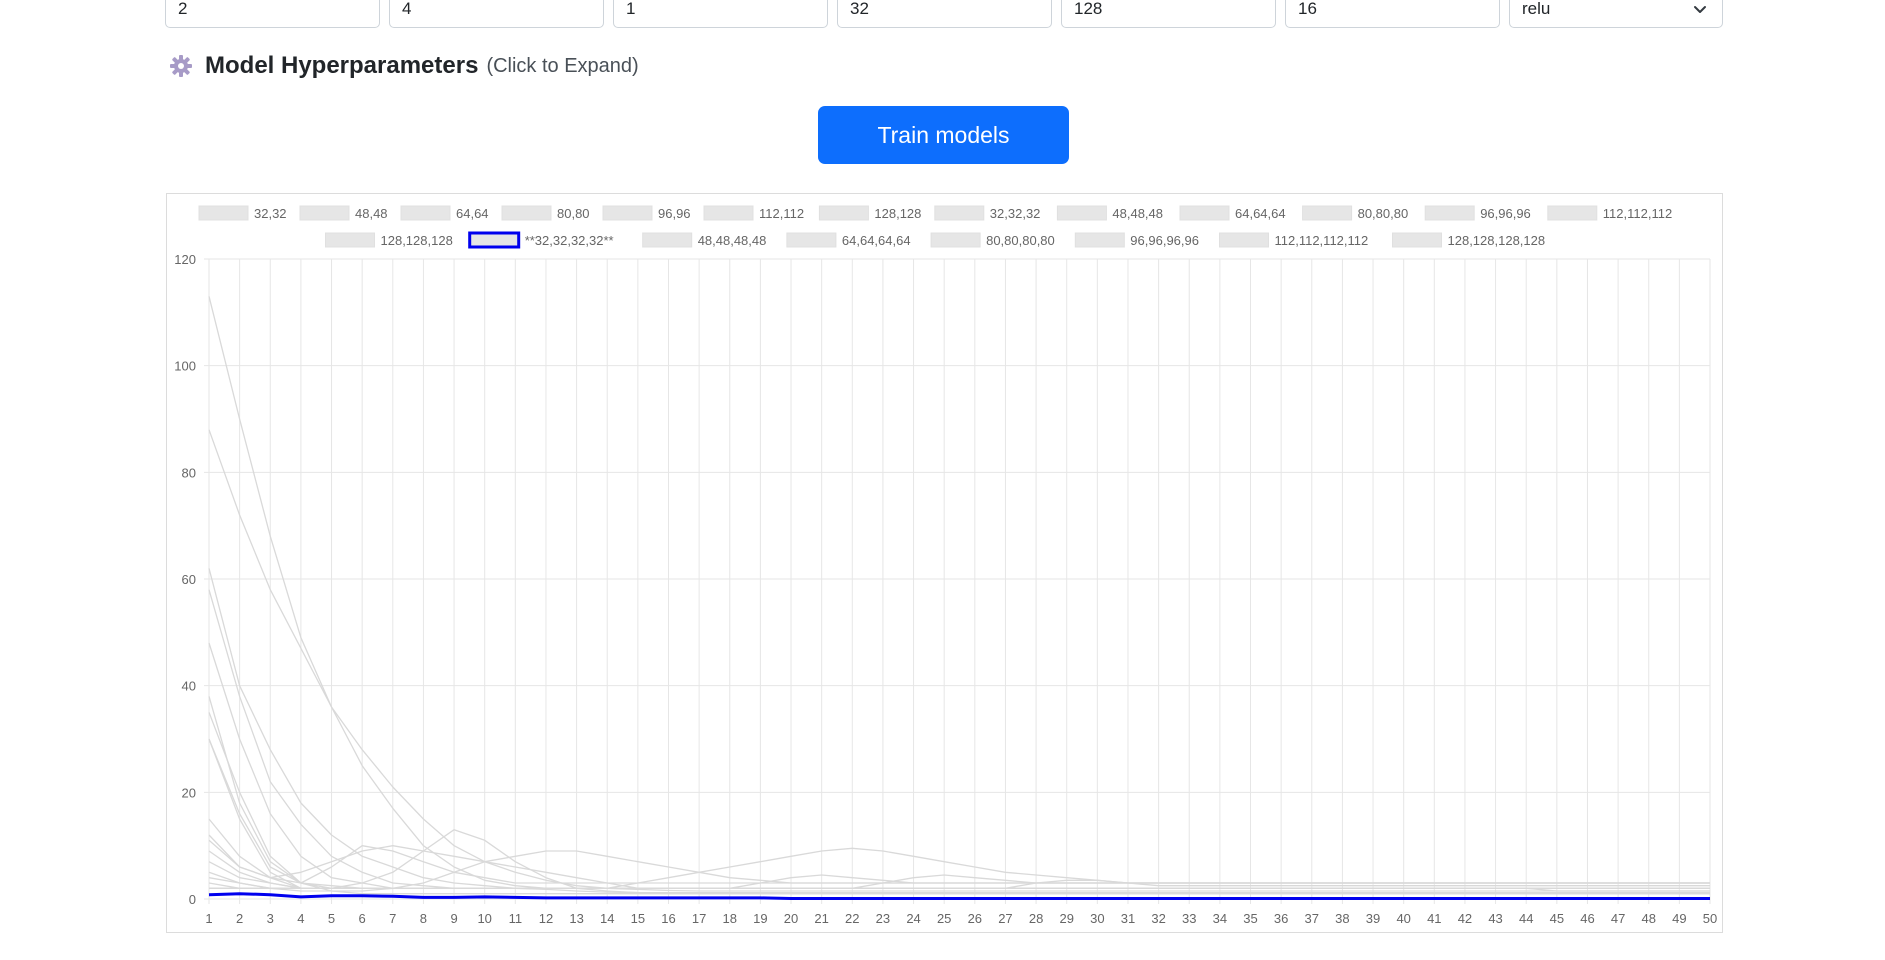  I want to click on x-tick-label: 2, so click(239, 918).